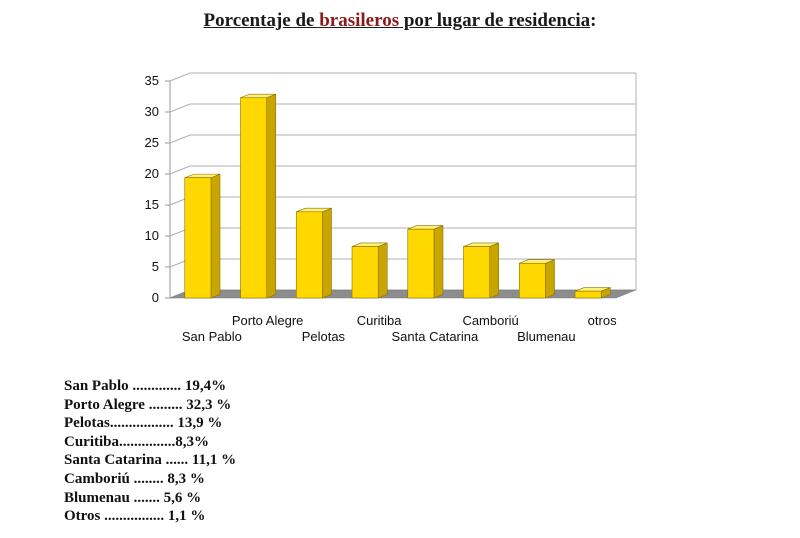 This screenshot has width=800, height=538. Describe the element at coordinates (150, 460) in the screenshot. I see `summary-row: Santa Catarina ...... 11,1 %` at that location.